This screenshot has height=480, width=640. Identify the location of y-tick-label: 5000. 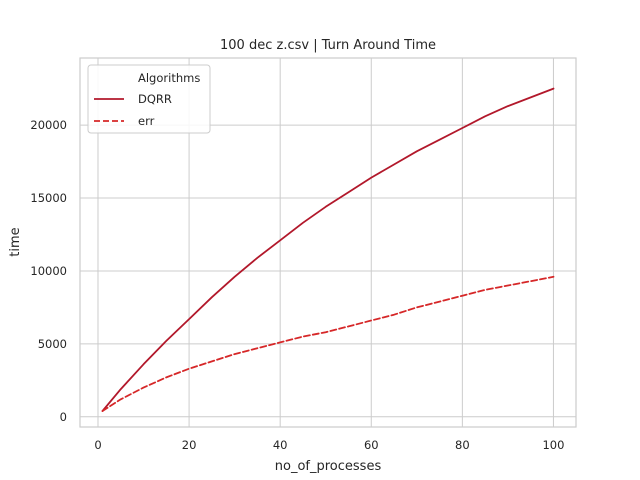
(52, 344).